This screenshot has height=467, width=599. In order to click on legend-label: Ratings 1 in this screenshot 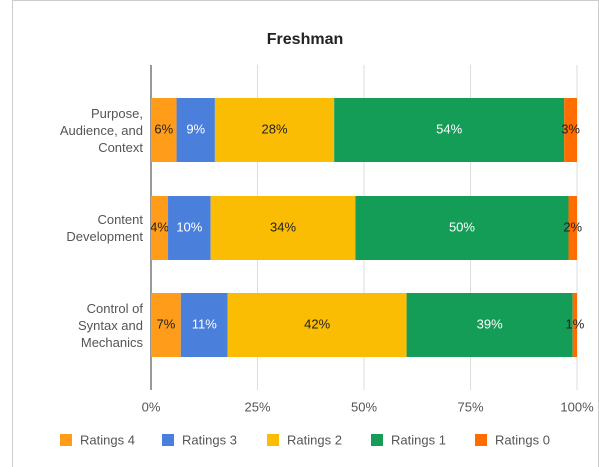, I will do `click(418, 439)`.